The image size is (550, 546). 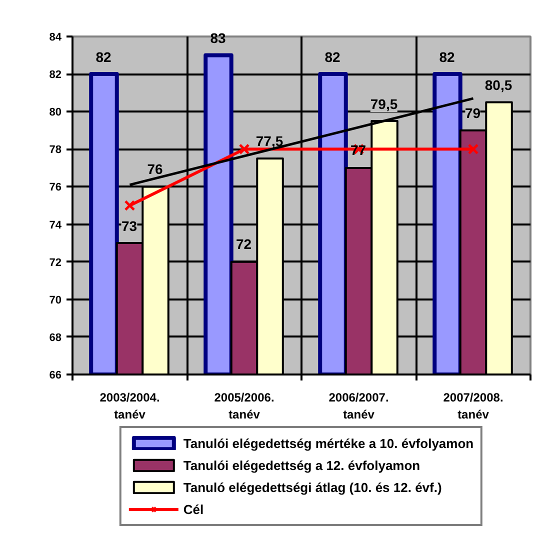 What do you see at coordinates (155, 169) in the screenshot?
I see `data-label: 76` at bounding box center [155, 169].